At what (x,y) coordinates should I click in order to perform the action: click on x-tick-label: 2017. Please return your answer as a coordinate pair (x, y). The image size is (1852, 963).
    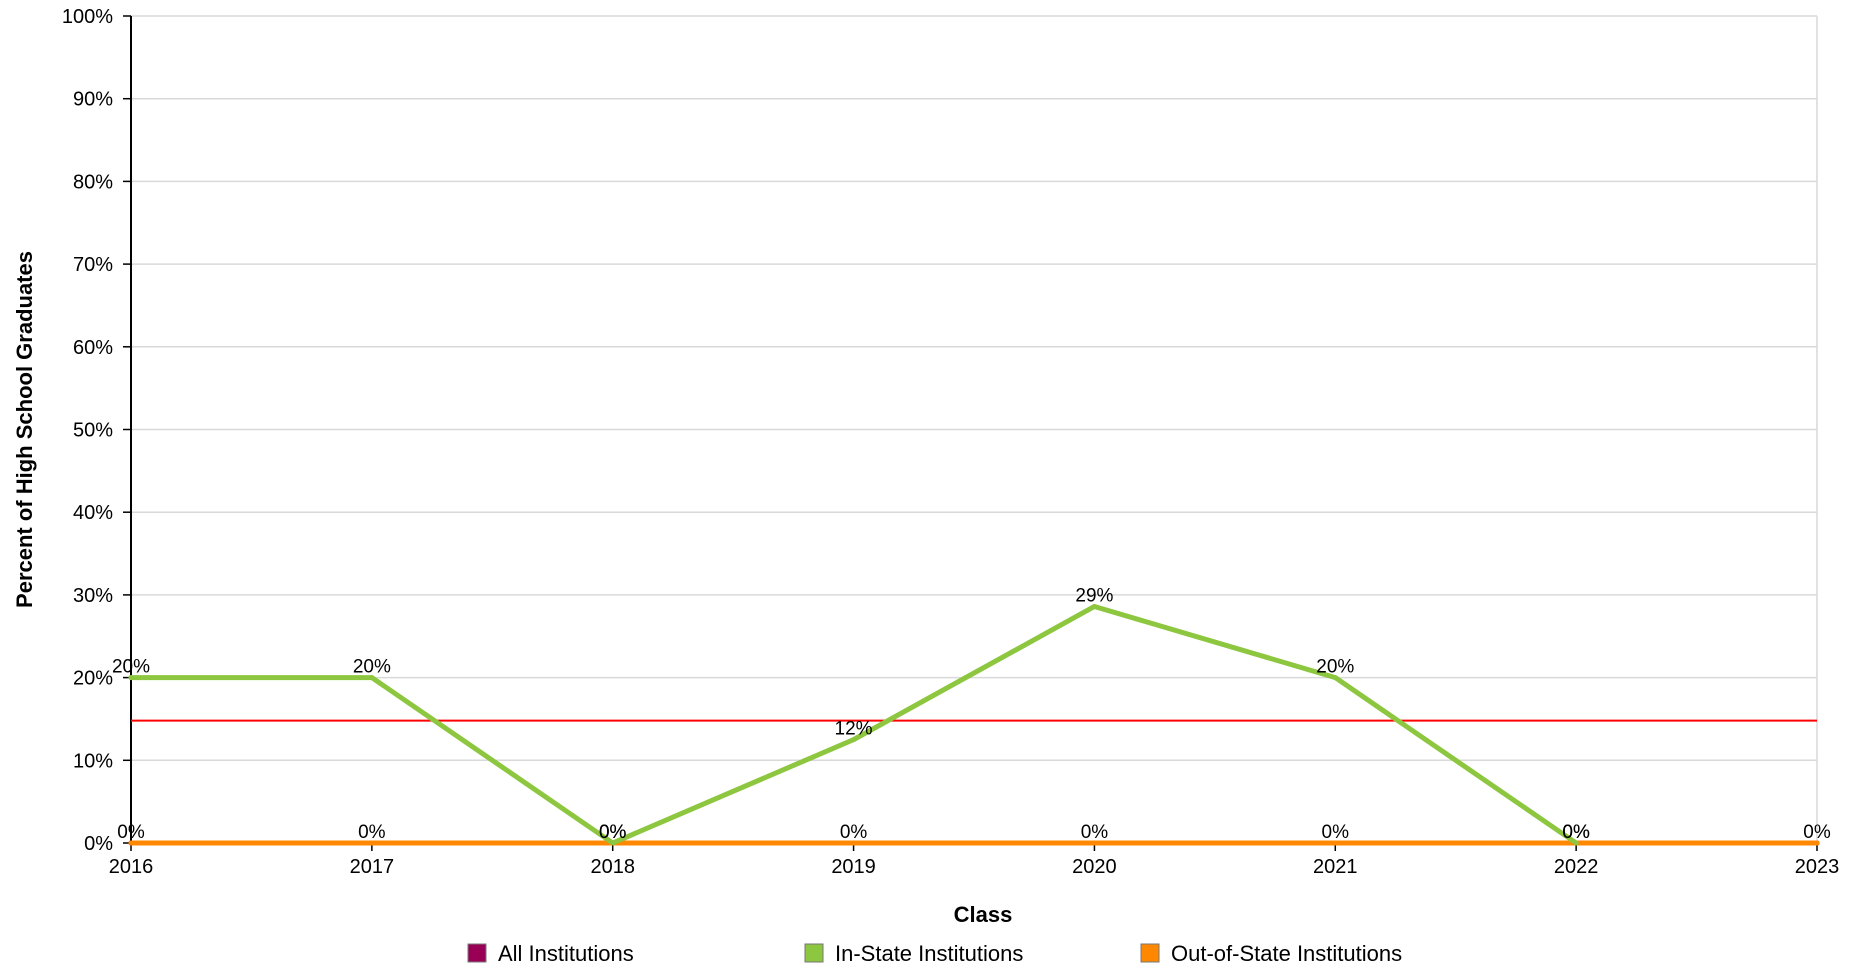
    Looking at the image, I should click on (372, 867).